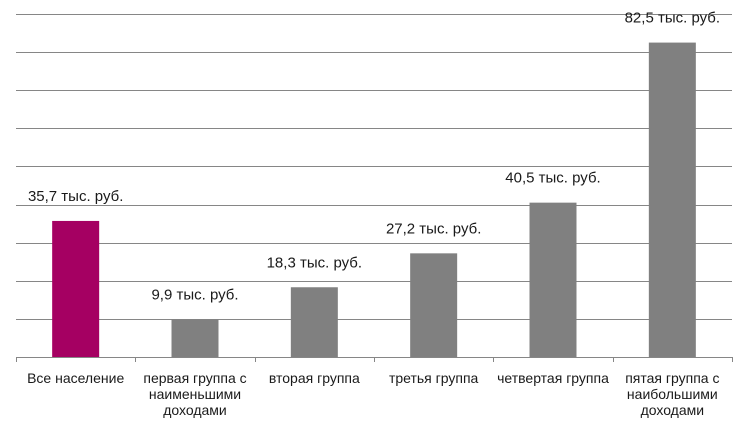  What do you see at coordinates (553, 378) in the screenshot?
I see `category-label: четвертая группа` at bounding box center [553, 378].